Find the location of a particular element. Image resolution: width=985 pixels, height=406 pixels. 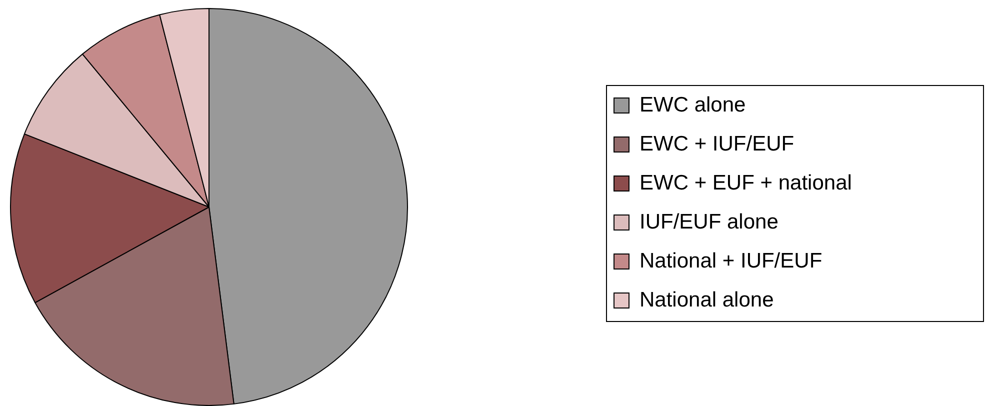

legend-label: EWC alone is located at coordinates (693, 104).